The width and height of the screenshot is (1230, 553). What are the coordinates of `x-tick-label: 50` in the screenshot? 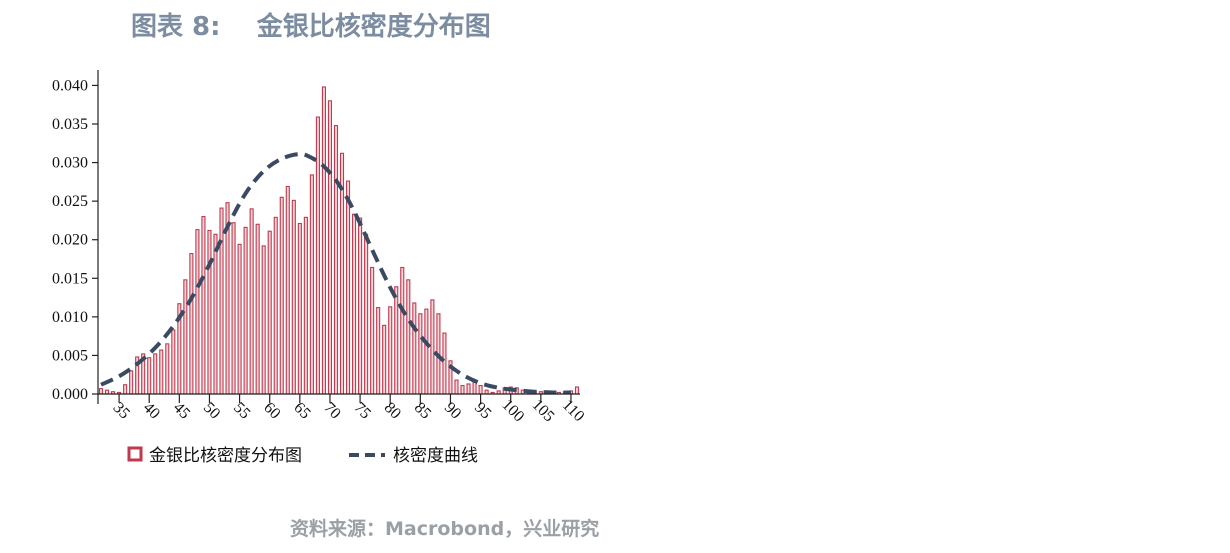 It's located at (211, 410).